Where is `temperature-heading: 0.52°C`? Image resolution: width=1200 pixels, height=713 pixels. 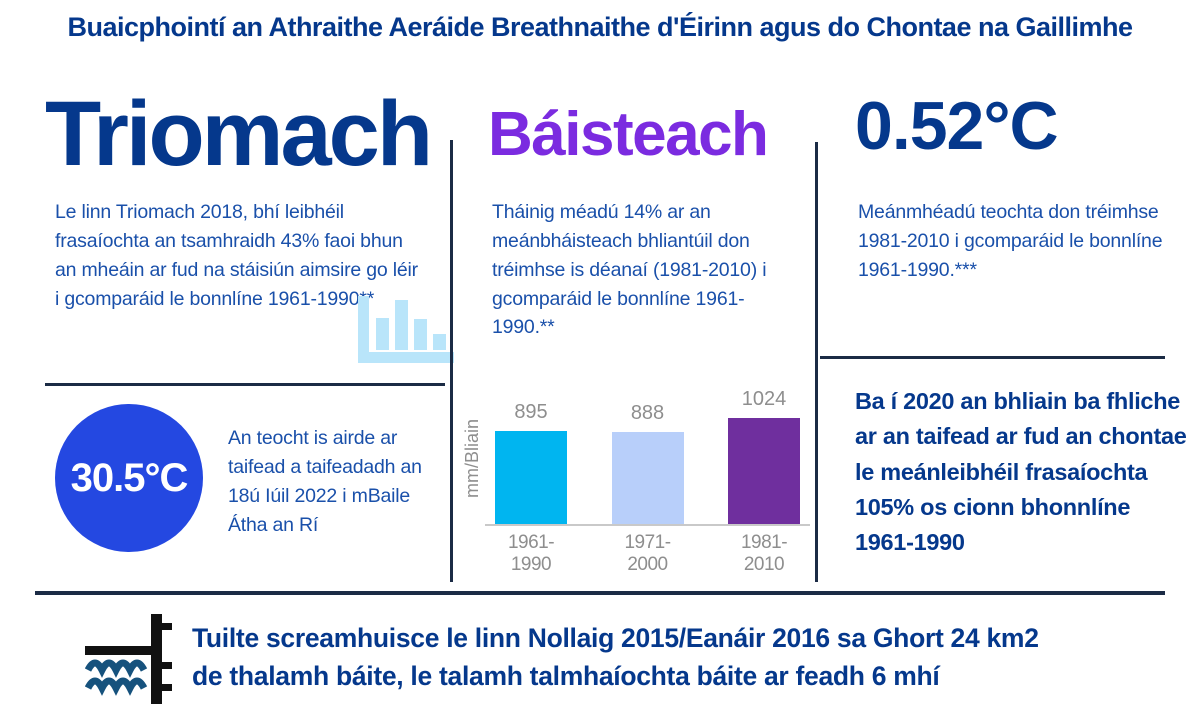
temperature-heading: 0.52°C is located at coordinates (957, 126).